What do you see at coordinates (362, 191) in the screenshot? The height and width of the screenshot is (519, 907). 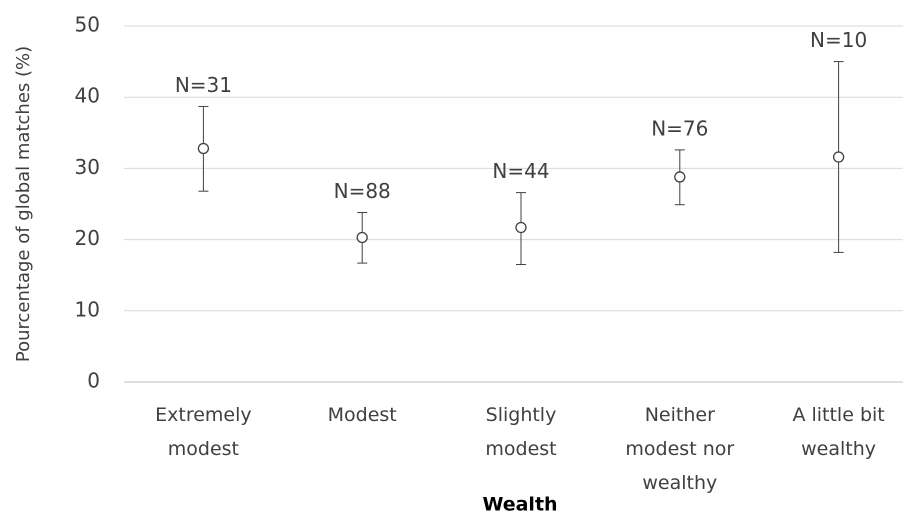 I see `annotation: N=88` at bounding box center [362, 191].